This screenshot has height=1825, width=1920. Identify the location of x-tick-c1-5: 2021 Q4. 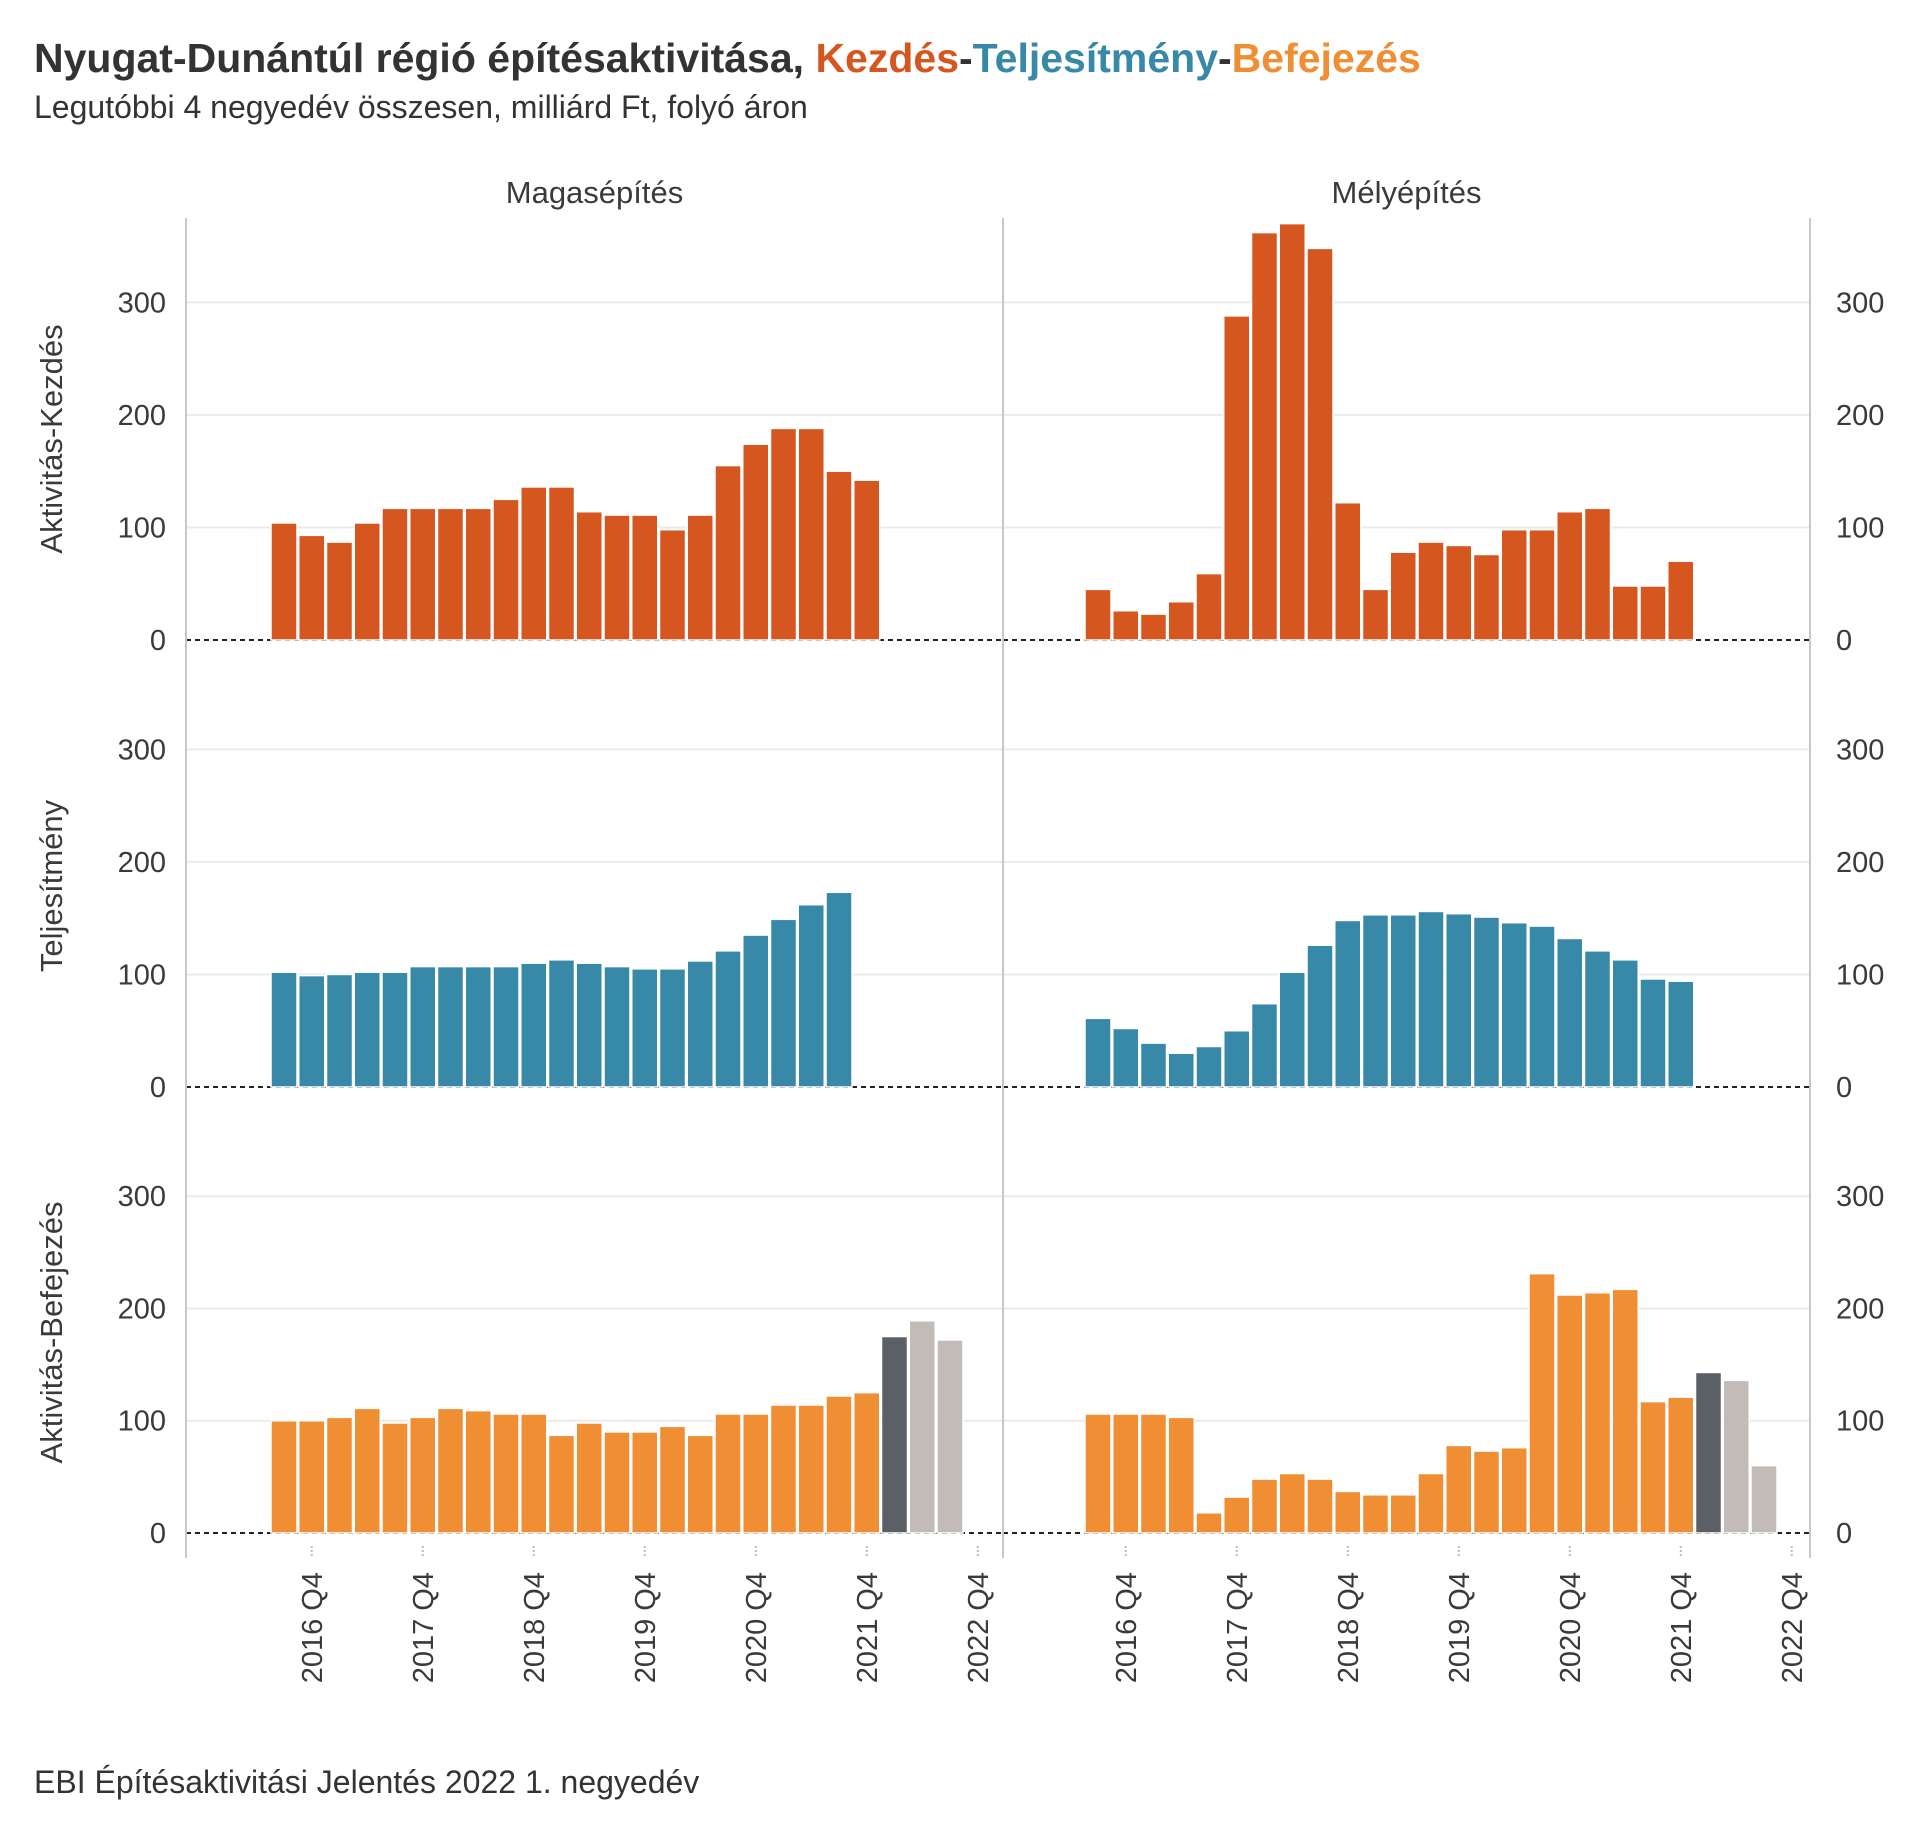
(1682, 1627).